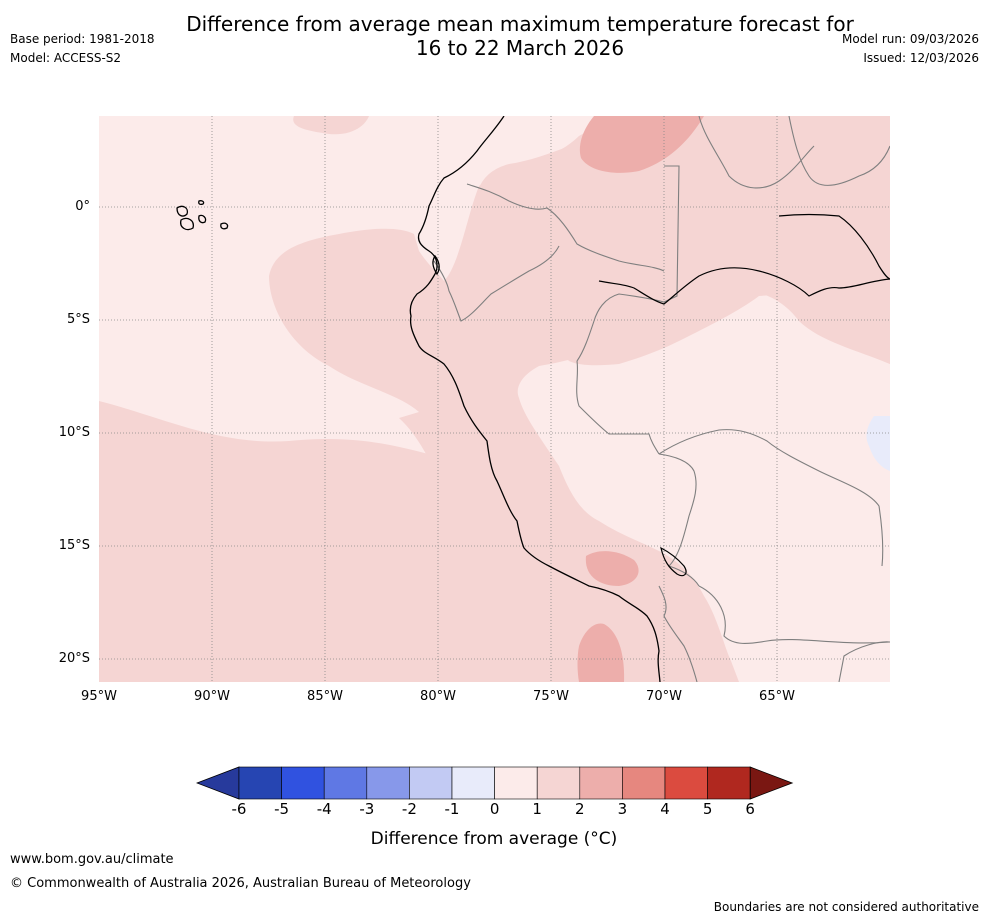 The height and width of the screenshot is (919, 988). Describe the element at coordinates (679, 520) in the screenshot. I see `border-bolivia-brazil` at that location.